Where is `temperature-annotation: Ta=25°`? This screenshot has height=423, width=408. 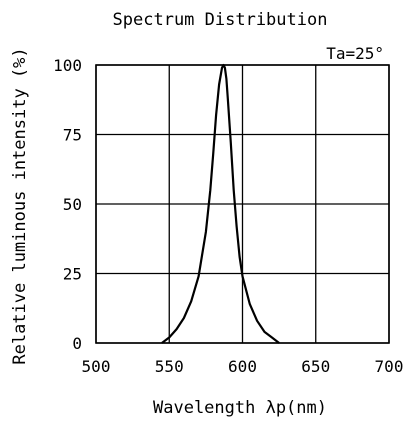 temperature-annotation: Ta=25° is located at coordinates (355, 53).